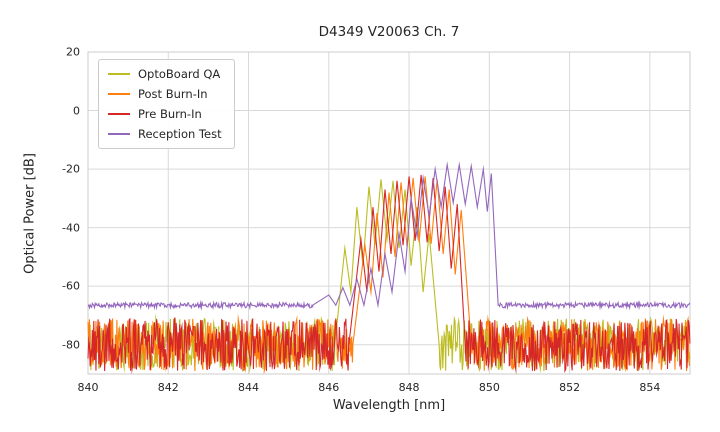  I want to click on x-tick-label: 854, so click(650, 387).